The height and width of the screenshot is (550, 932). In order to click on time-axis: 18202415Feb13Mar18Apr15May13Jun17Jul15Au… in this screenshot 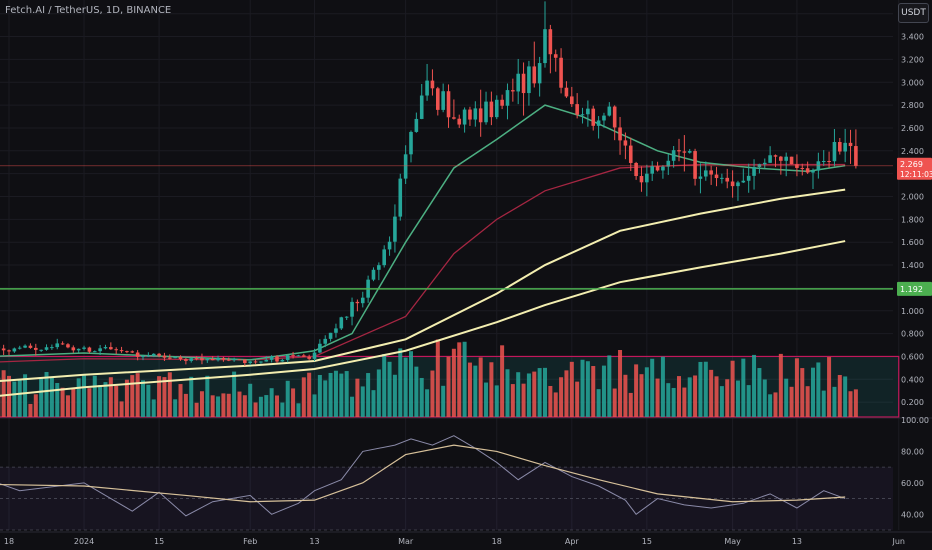, I will do `click(466, 538)`.